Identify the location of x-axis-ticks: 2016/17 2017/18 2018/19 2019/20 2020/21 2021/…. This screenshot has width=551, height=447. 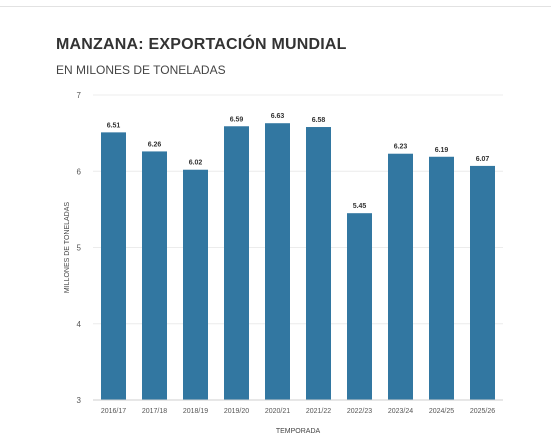
(298, 411).